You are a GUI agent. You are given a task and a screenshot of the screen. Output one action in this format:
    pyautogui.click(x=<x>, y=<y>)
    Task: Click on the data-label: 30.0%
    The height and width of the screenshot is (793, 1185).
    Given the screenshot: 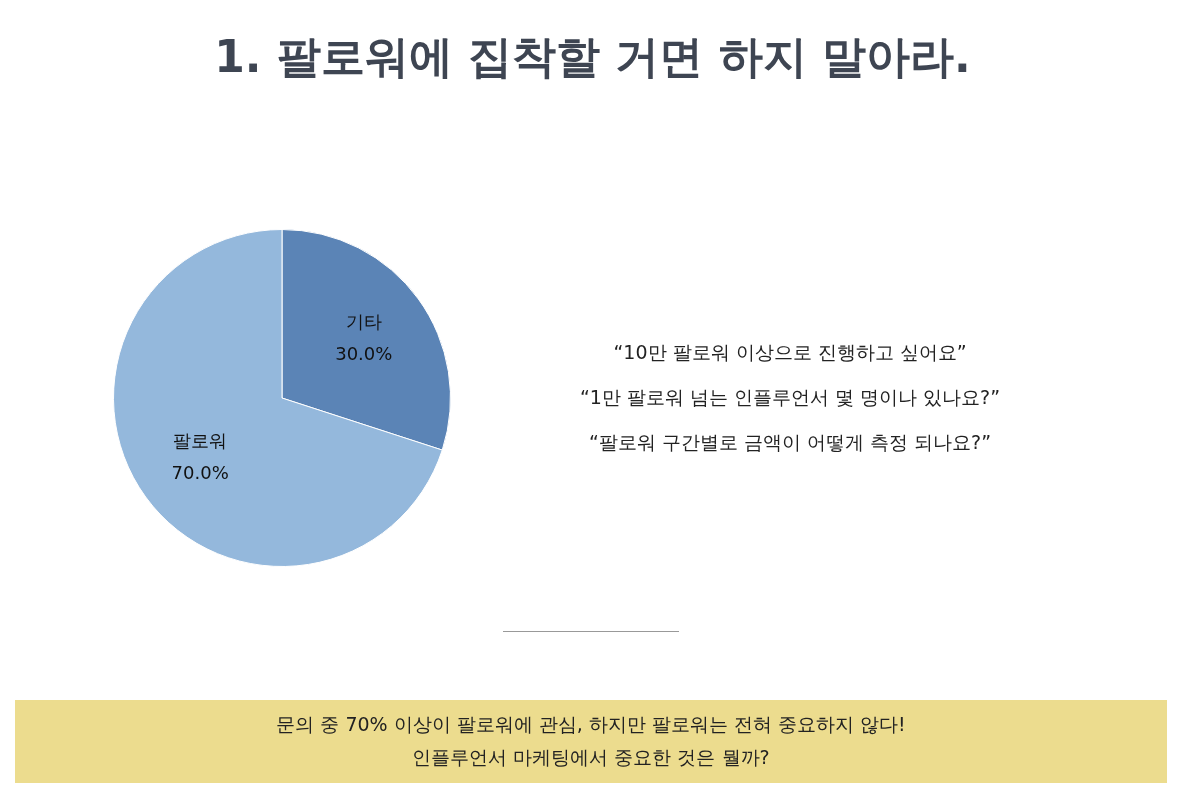 What is the action you would take?
    pyautogui.click(x=364, y=354)
    